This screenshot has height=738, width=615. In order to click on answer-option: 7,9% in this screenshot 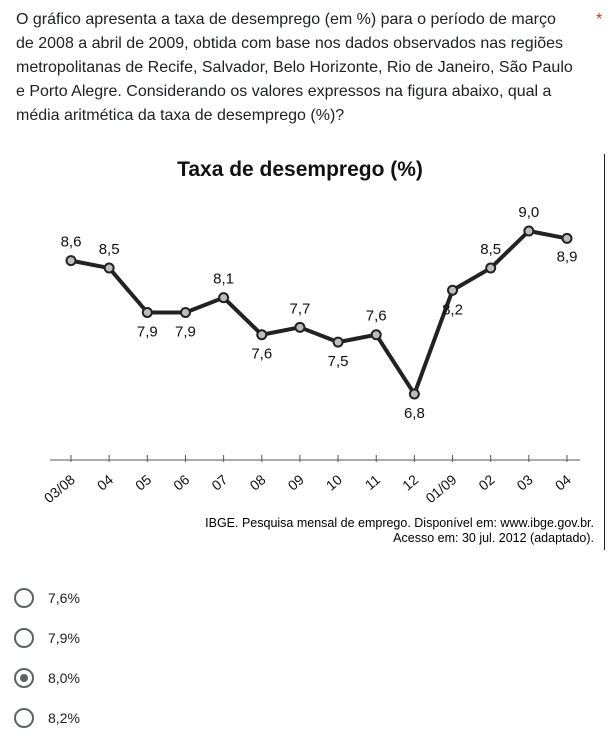, I will do `click(214, 638)`.